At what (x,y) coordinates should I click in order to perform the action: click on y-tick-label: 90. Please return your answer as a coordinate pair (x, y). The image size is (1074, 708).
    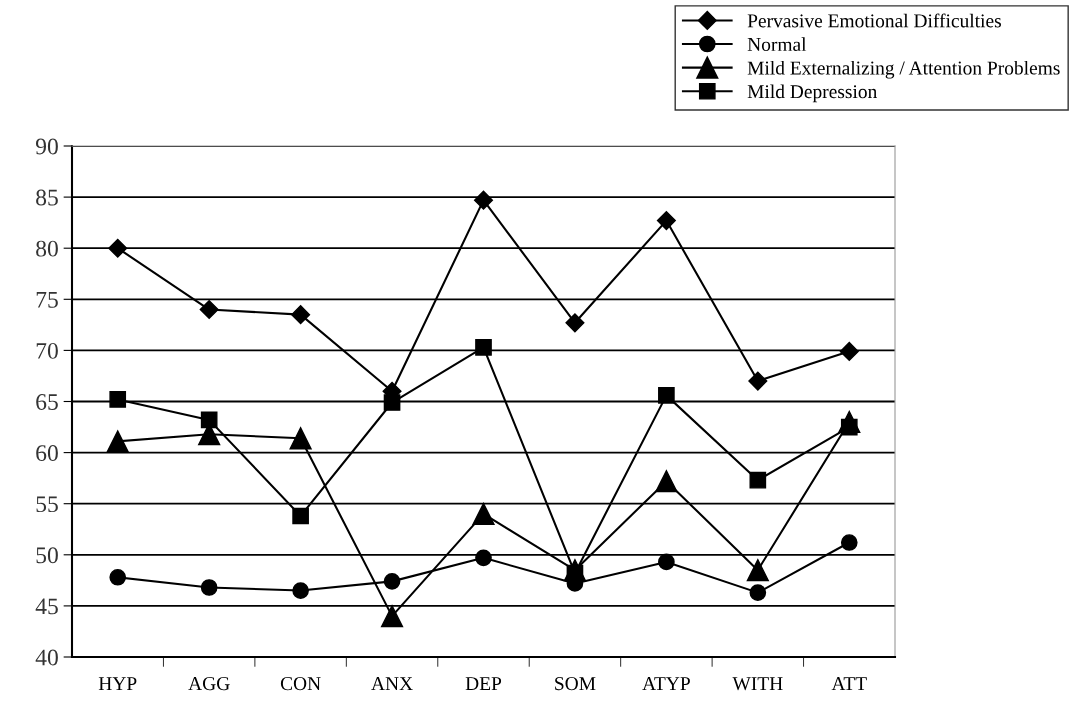
    Looking at the image, I should click on (46, 146).